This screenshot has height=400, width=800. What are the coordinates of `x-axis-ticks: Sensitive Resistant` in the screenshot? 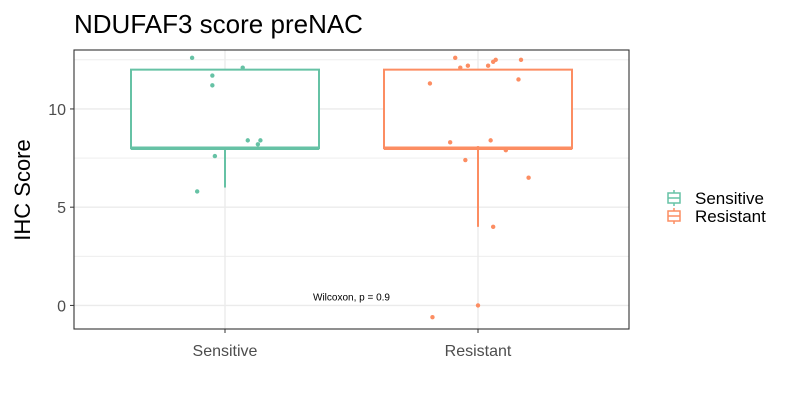 It's located at (352, 344).